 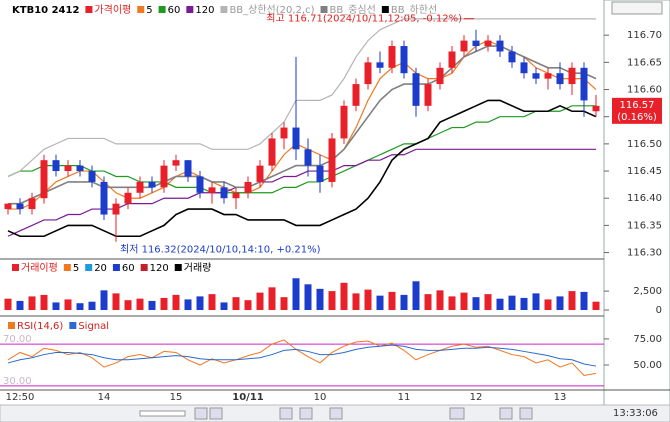 What do you see at coordinates (659, 310) in the screenshot?
I see `y-tick-label: 0` at bounding box center [659, 310].